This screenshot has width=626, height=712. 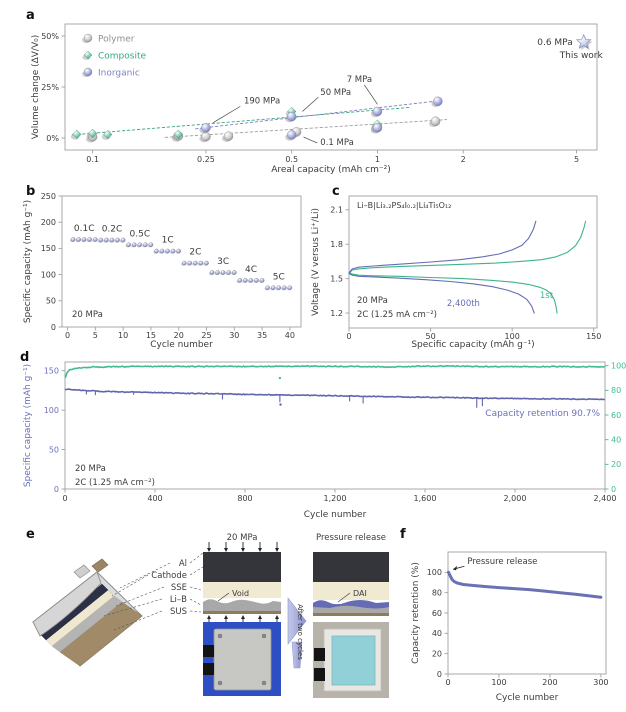 What do you see at coordinates (605, 498) in the screenshot?
I see `x-tick-label: 2,400` at bounding box center [605, 498].